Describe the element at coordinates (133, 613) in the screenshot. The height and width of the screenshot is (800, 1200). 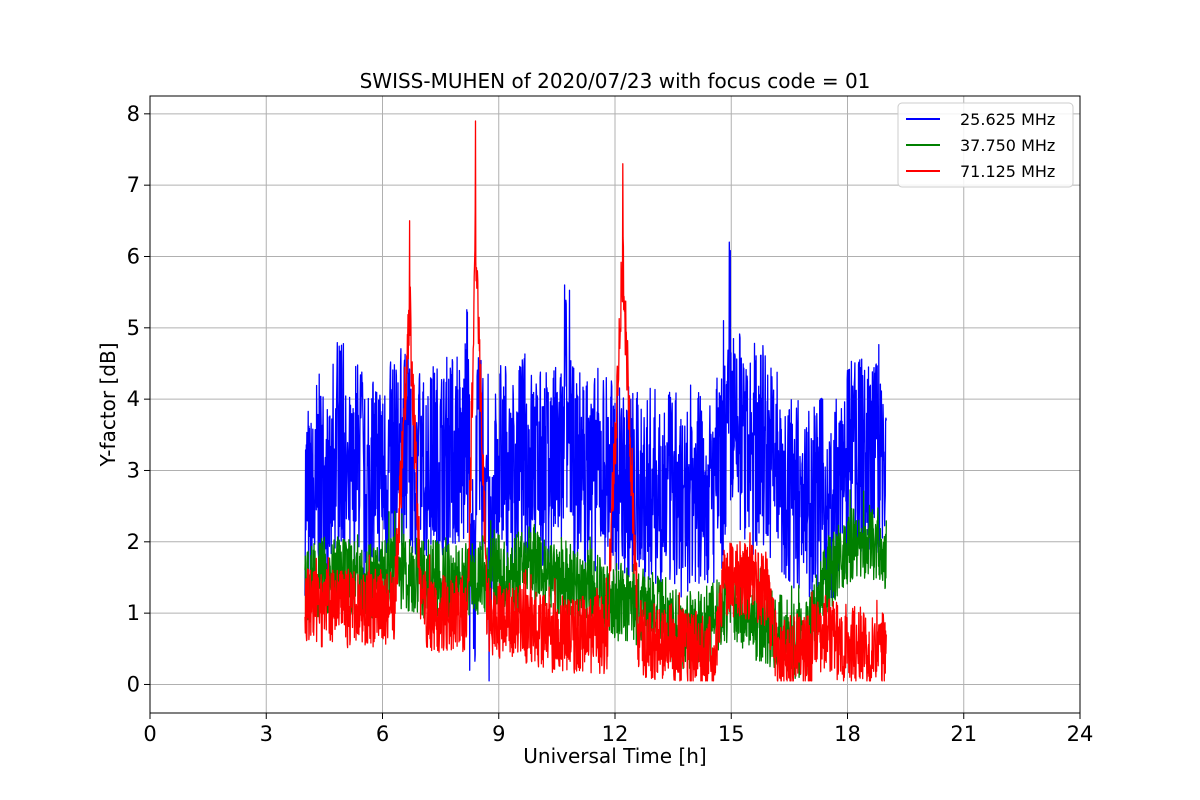
I see `y-tick-label: 1` at that location.